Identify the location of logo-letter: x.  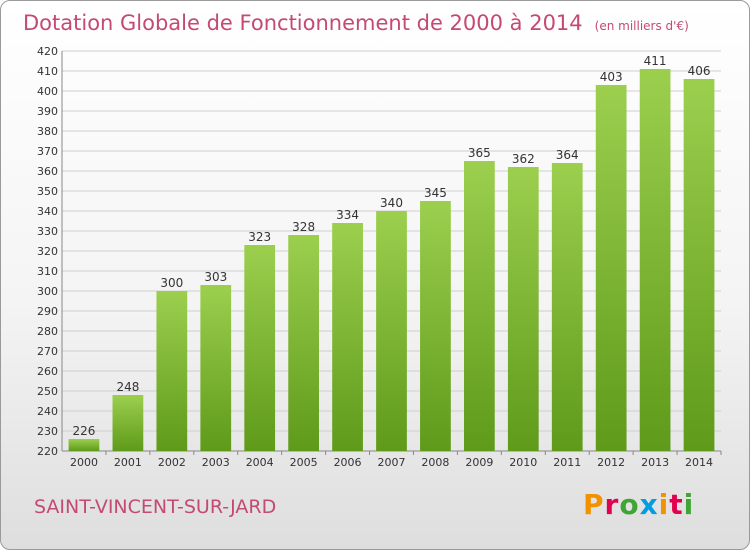
(649, 504).